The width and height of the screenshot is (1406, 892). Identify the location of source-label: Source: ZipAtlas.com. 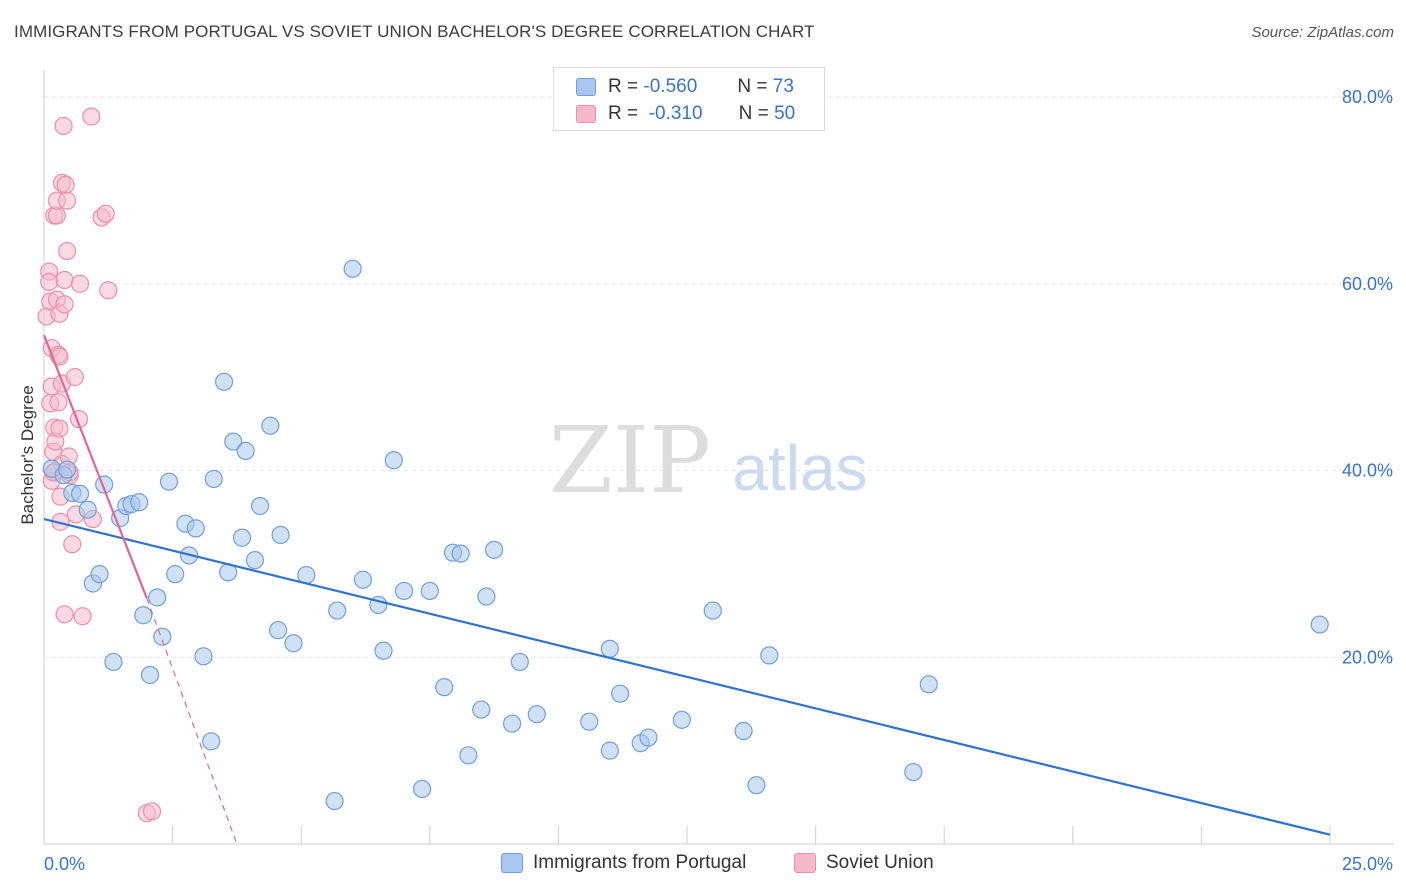
(1322, 32).